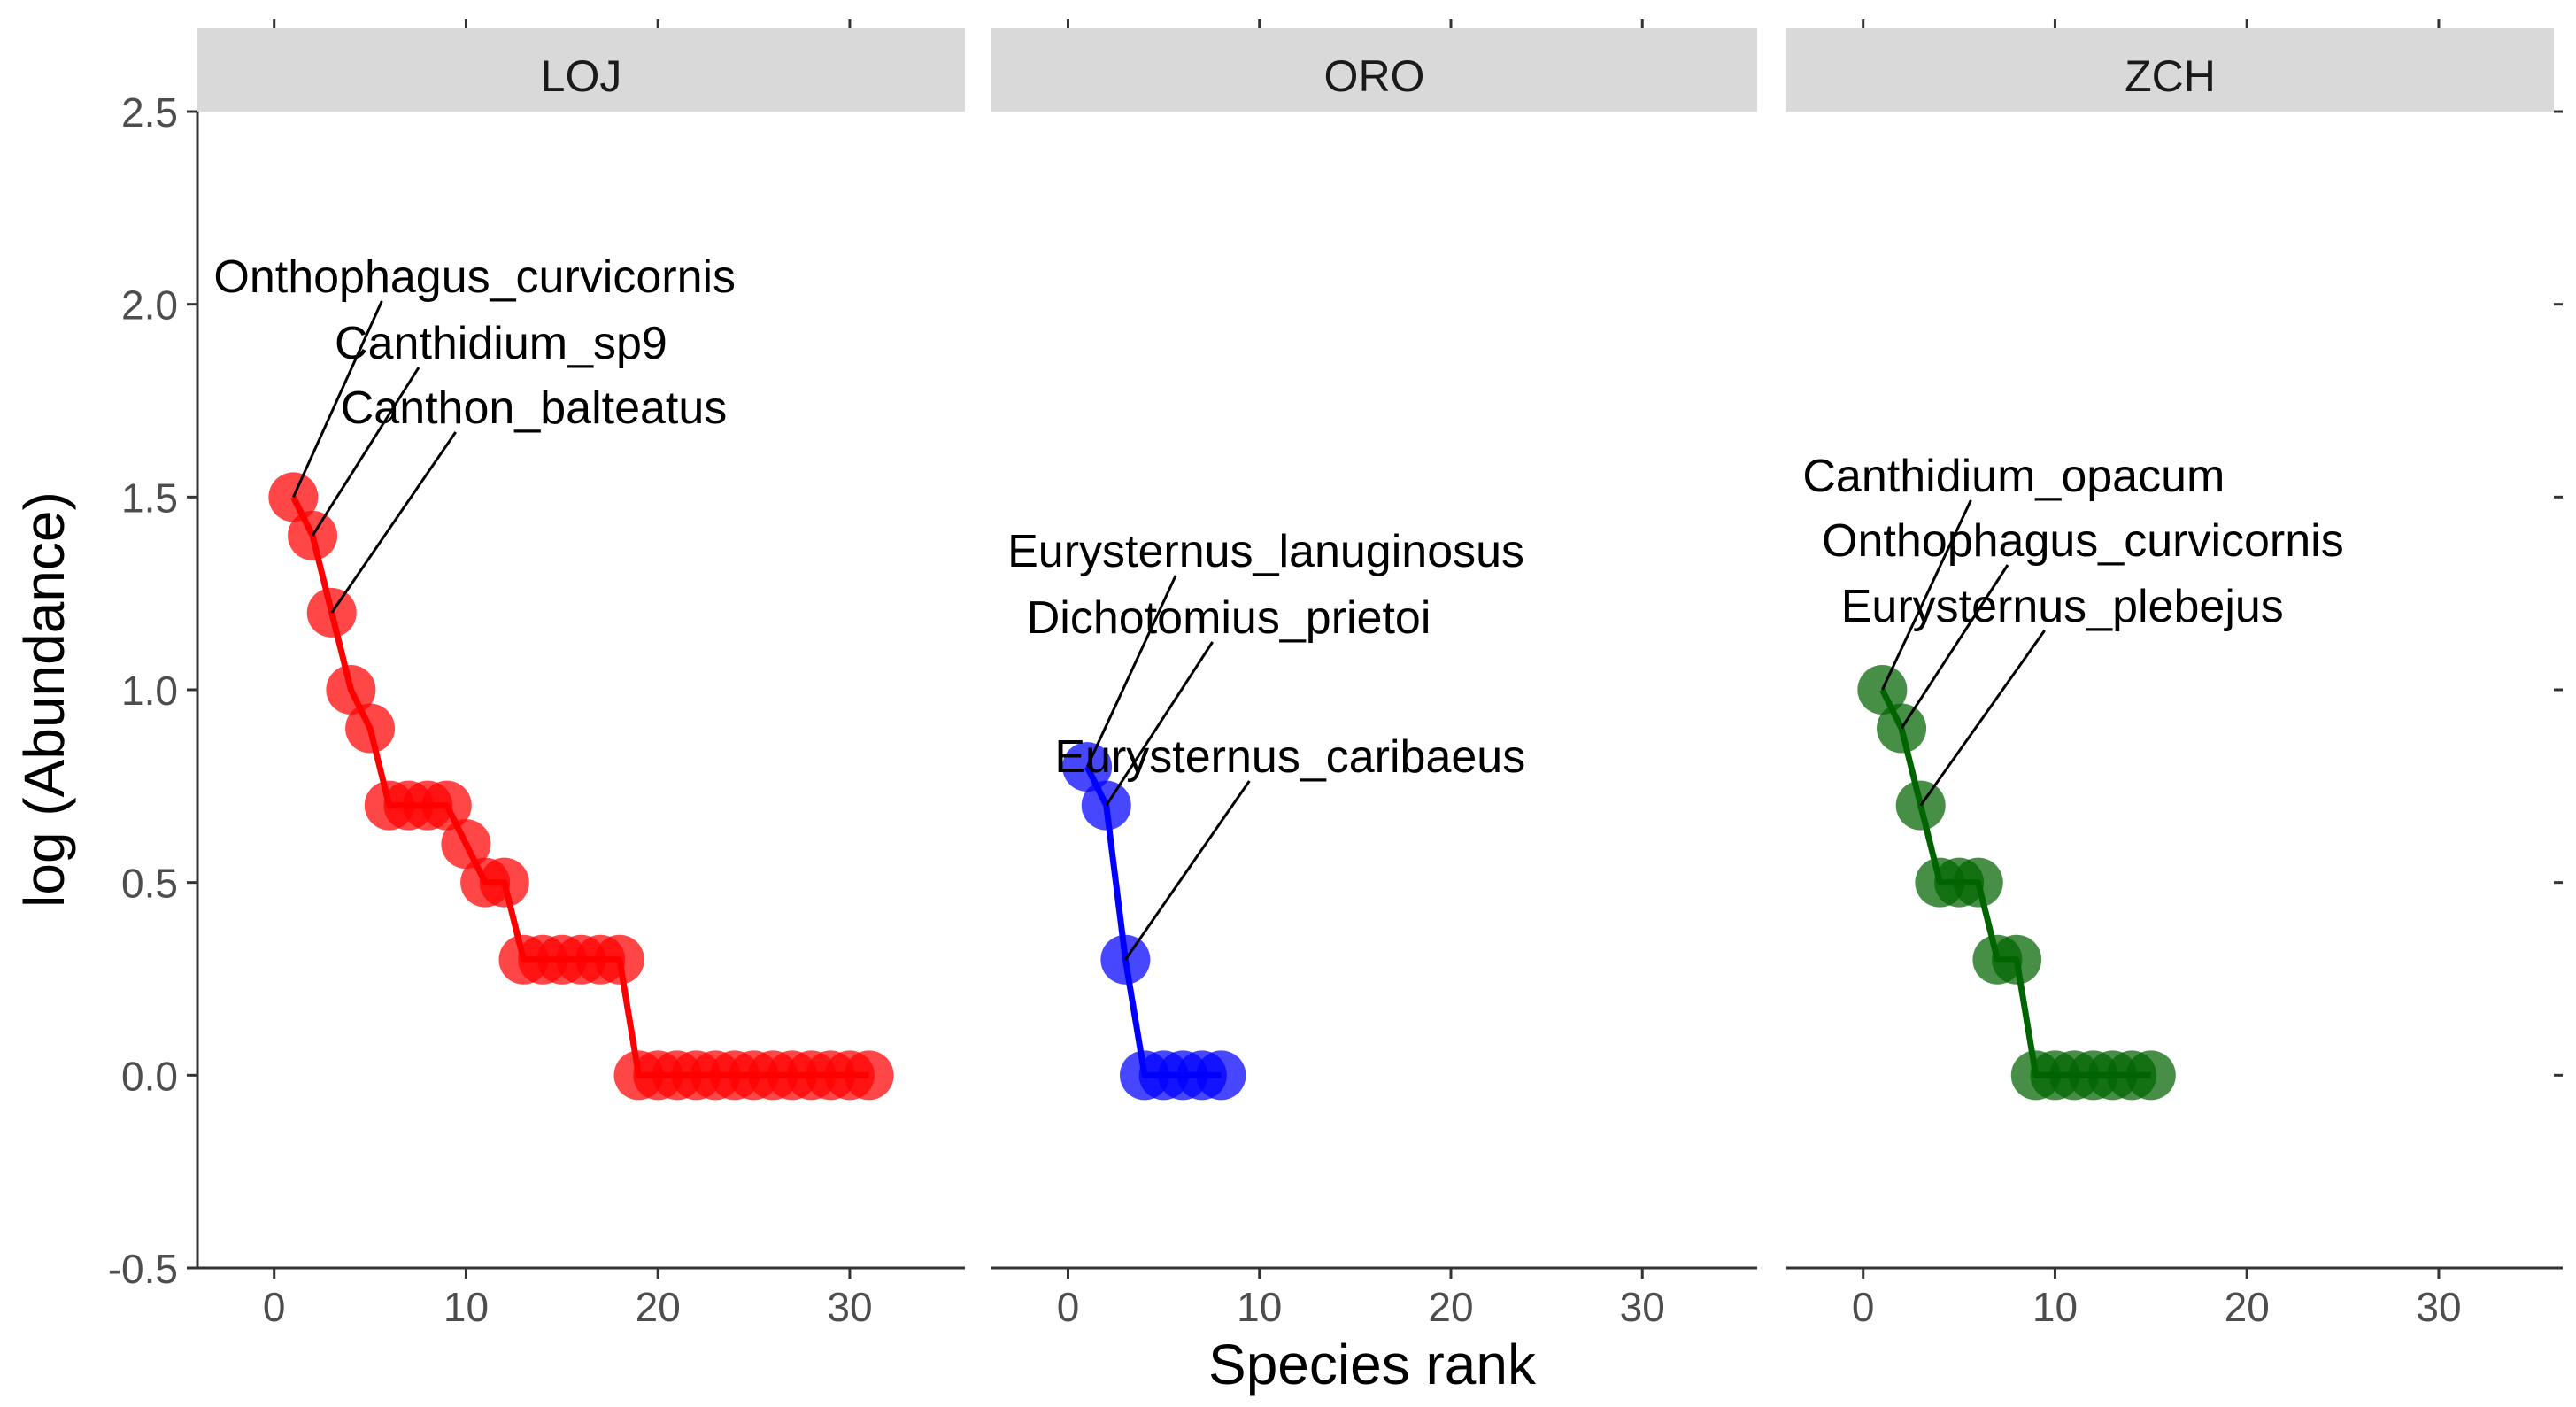  I want to click on y-axis-title: log (Abundance), so click(44, 699).